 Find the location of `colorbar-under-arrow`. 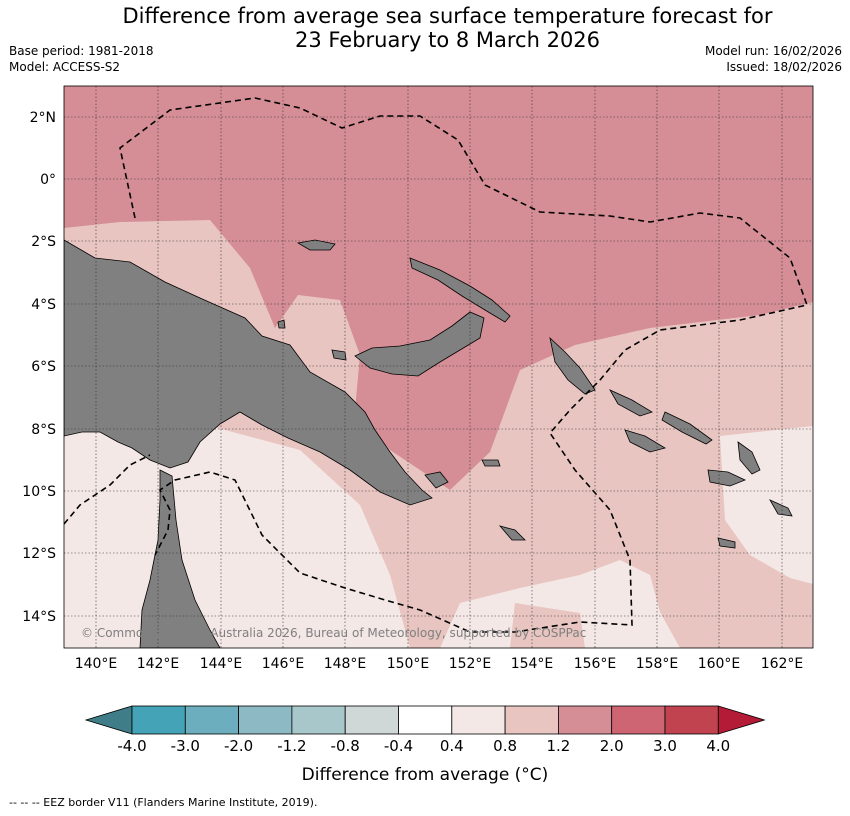

colorbar-under-arrow is located at coordinates (108, 720).